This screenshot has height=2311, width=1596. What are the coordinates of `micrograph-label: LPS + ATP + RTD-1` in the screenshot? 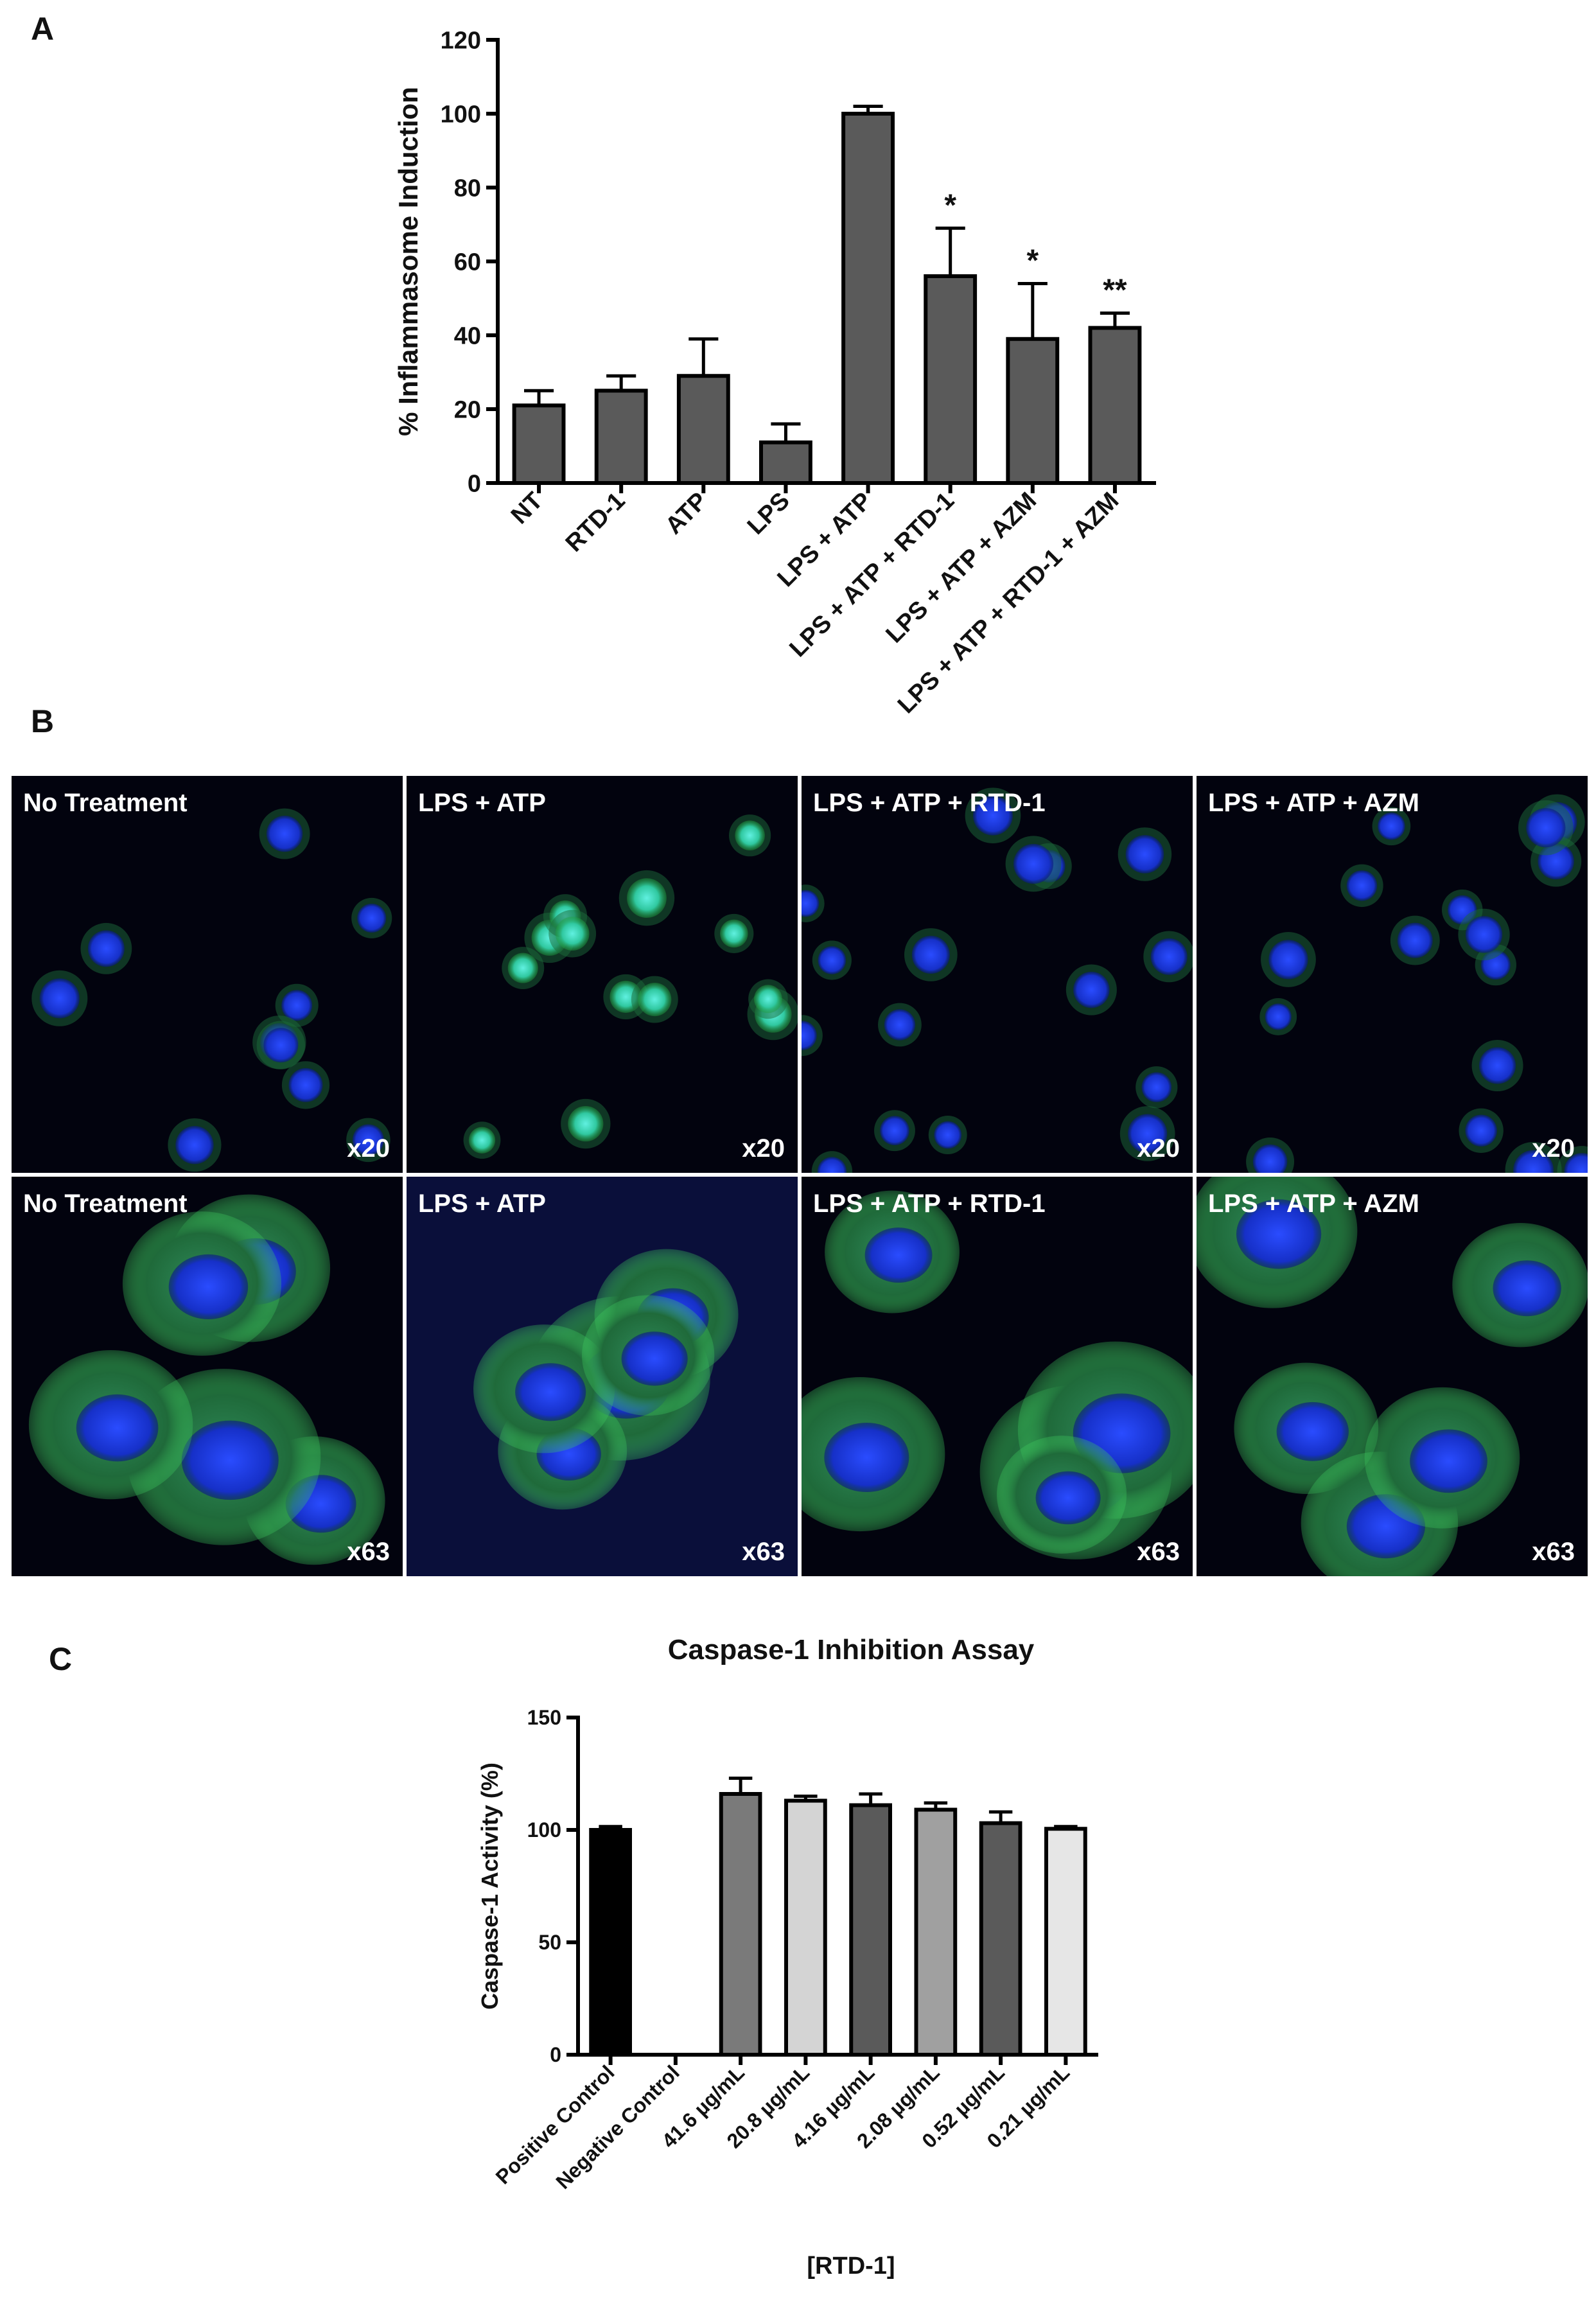 It's located at (930, 1204).